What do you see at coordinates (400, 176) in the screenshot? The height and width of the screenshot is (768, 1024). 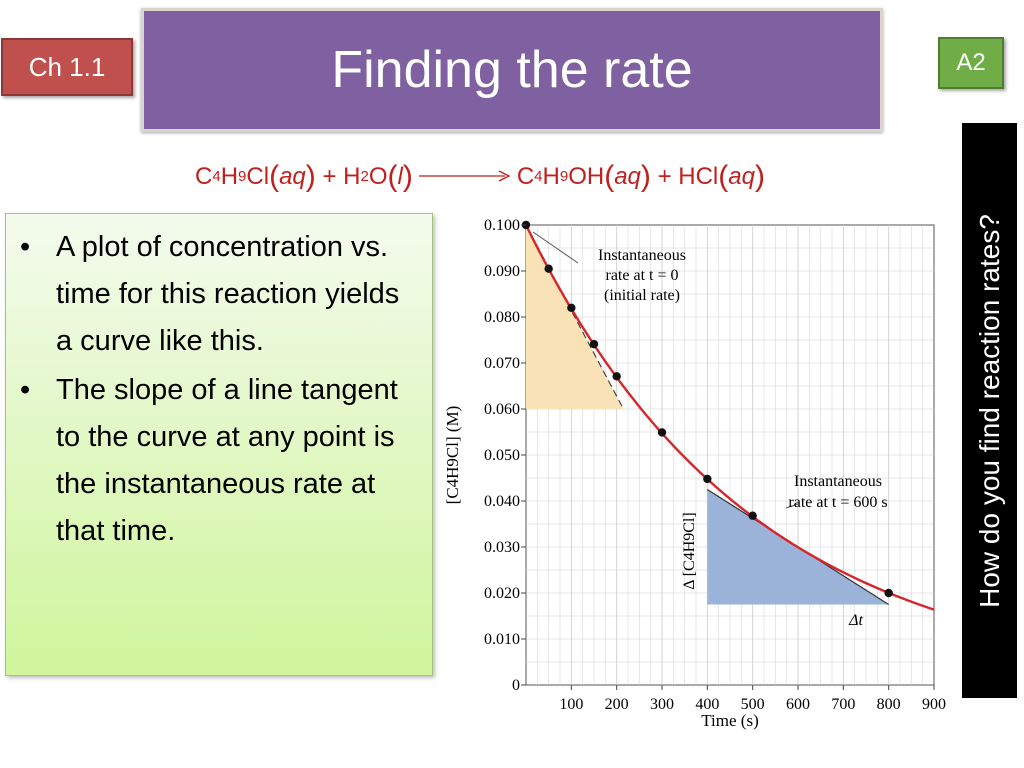 I see `eq-state: l` at bounding box center [400, 176].